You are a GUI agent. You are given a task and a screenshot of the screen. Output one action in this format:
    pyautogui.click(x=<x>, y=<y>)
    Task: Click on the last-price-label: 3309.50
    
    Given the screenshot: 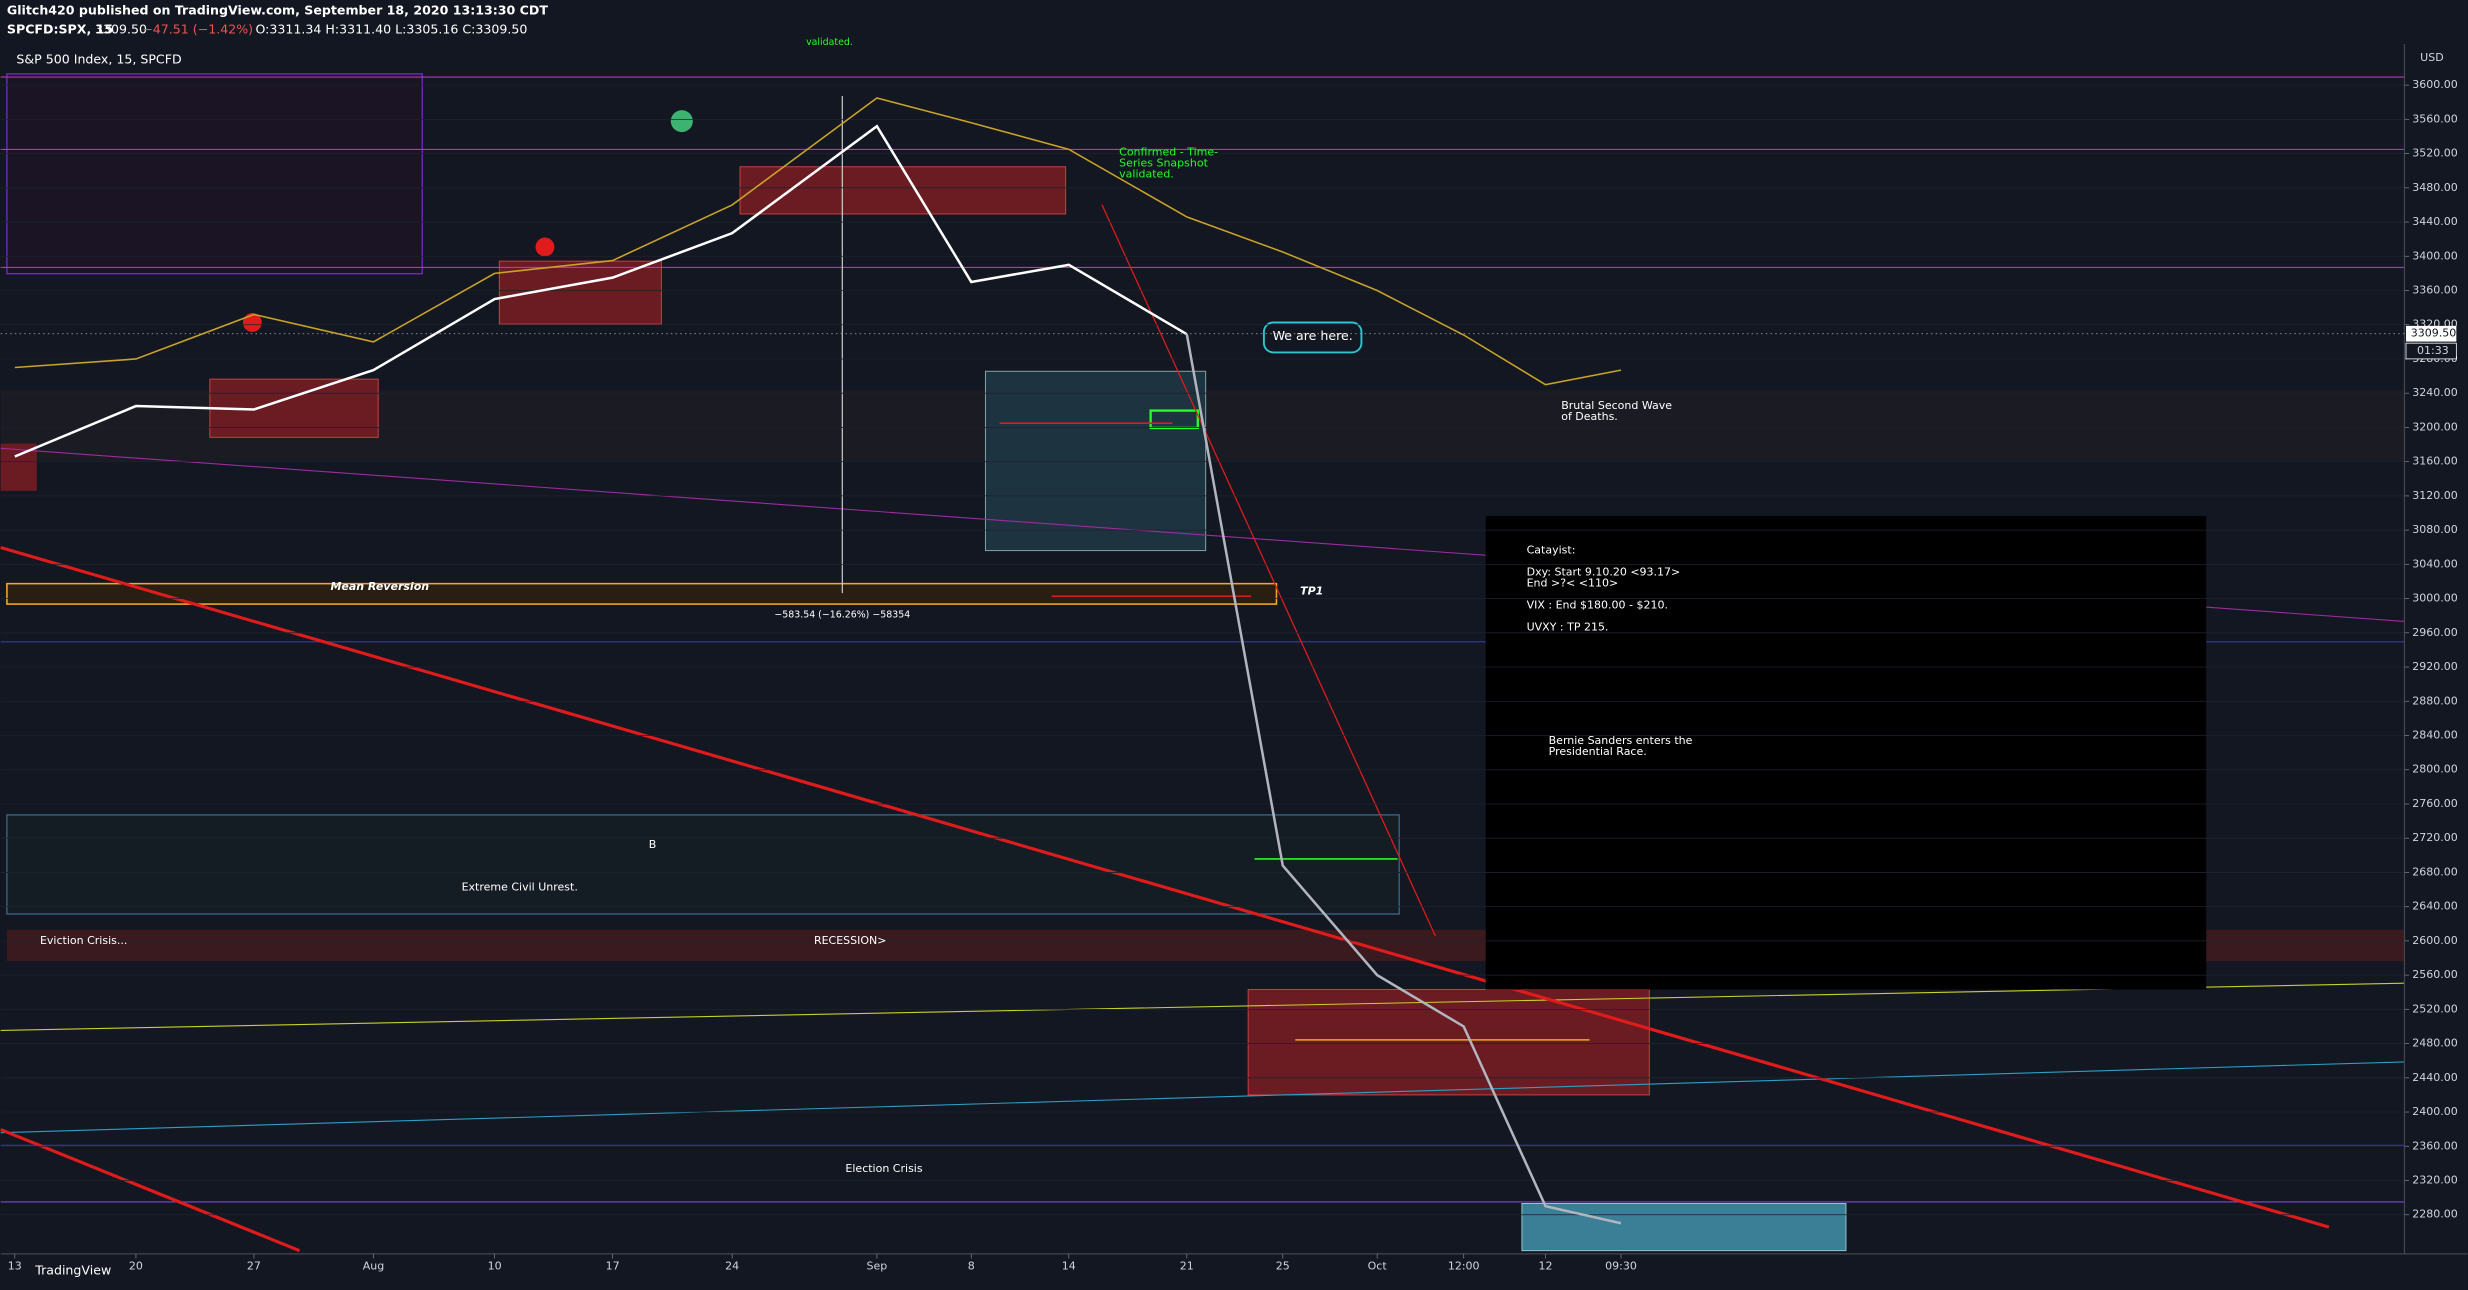 What is the action you would take?
    pyautogui.click(x=2434, y=333)
    